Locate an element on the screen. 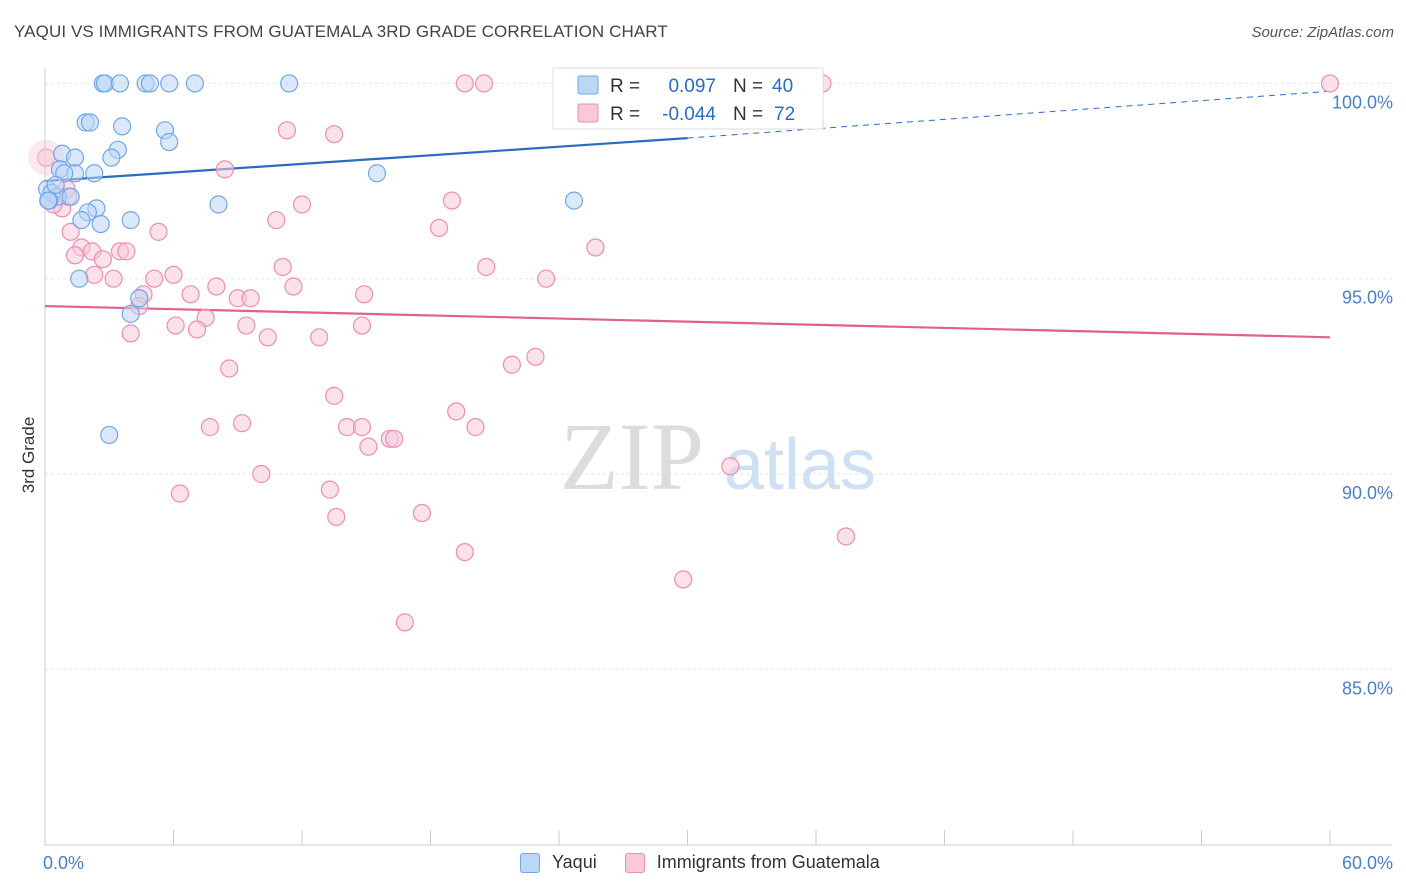  legend-item-yaqui: Yaqui is located at coordinates (558, 862).